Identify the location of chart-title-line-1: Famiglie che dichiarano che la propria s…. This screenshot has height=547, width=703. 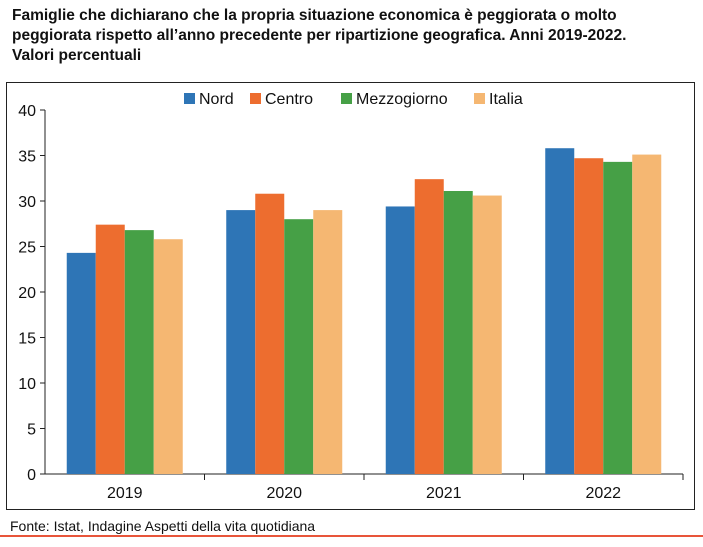
(314, 15).